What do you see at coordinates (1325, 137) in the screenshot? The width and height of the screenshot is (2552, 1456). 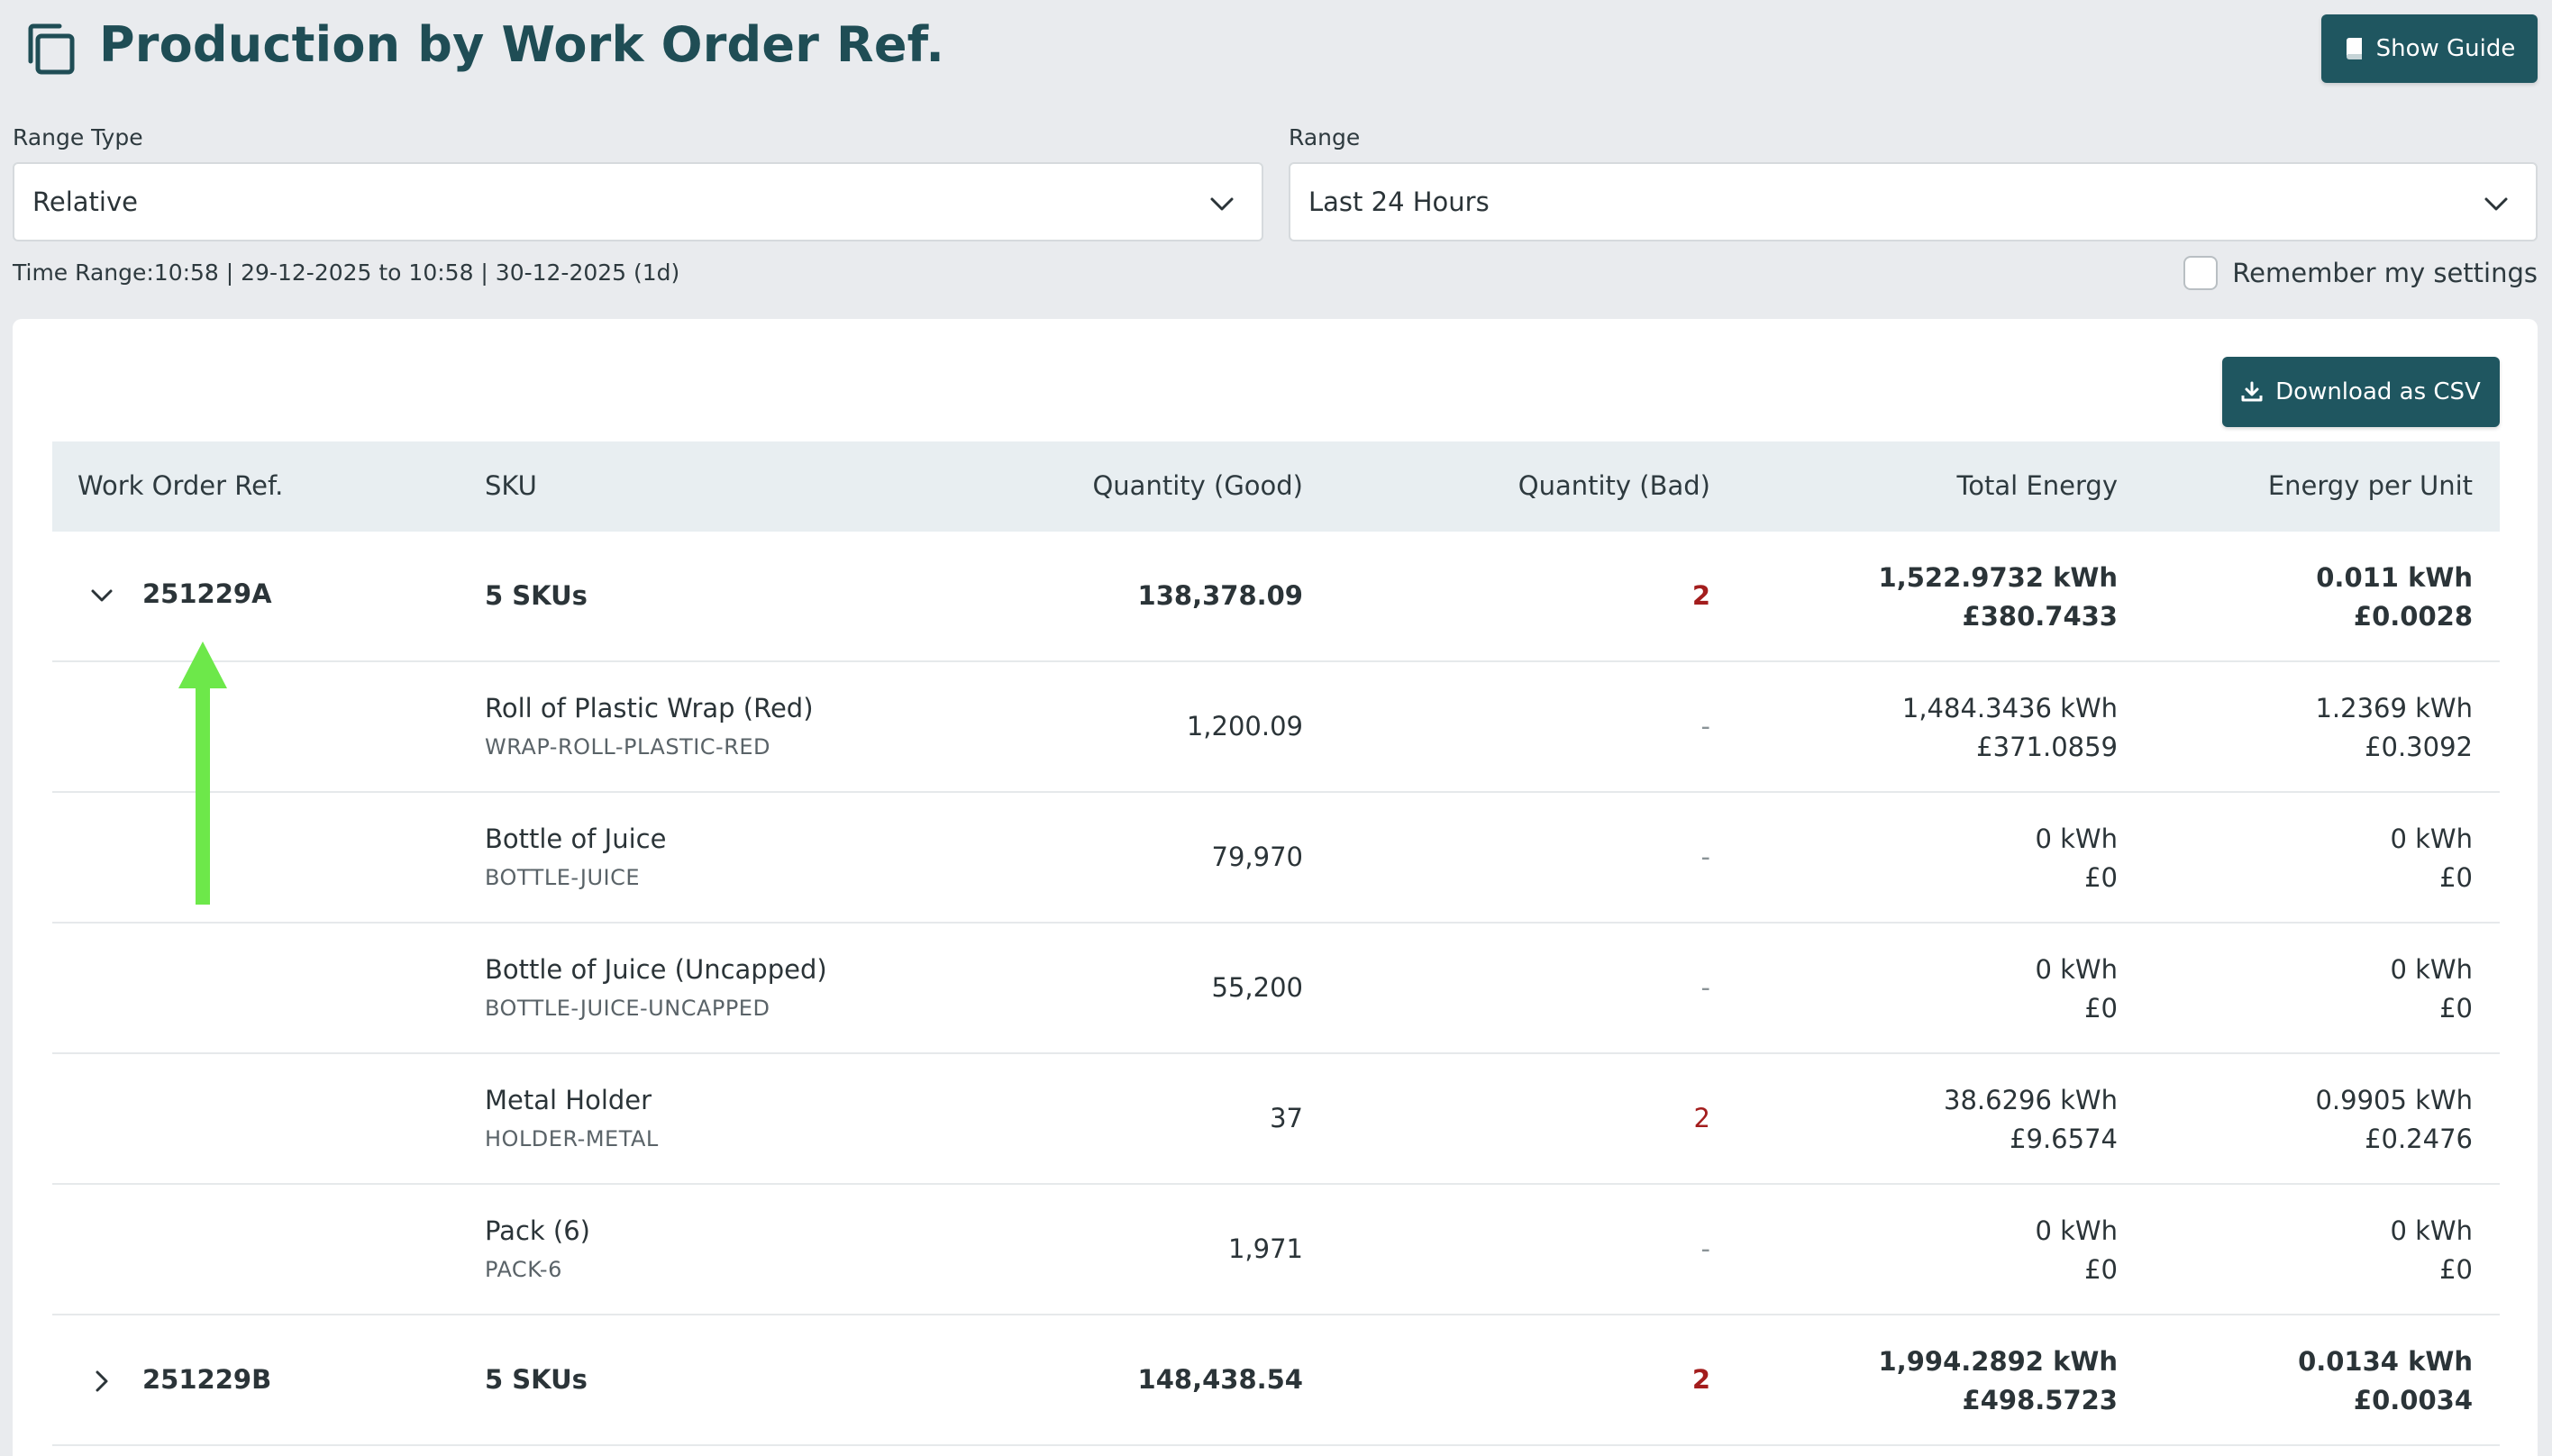 I see `range-label: Range` at bounding box center [1325, 137].